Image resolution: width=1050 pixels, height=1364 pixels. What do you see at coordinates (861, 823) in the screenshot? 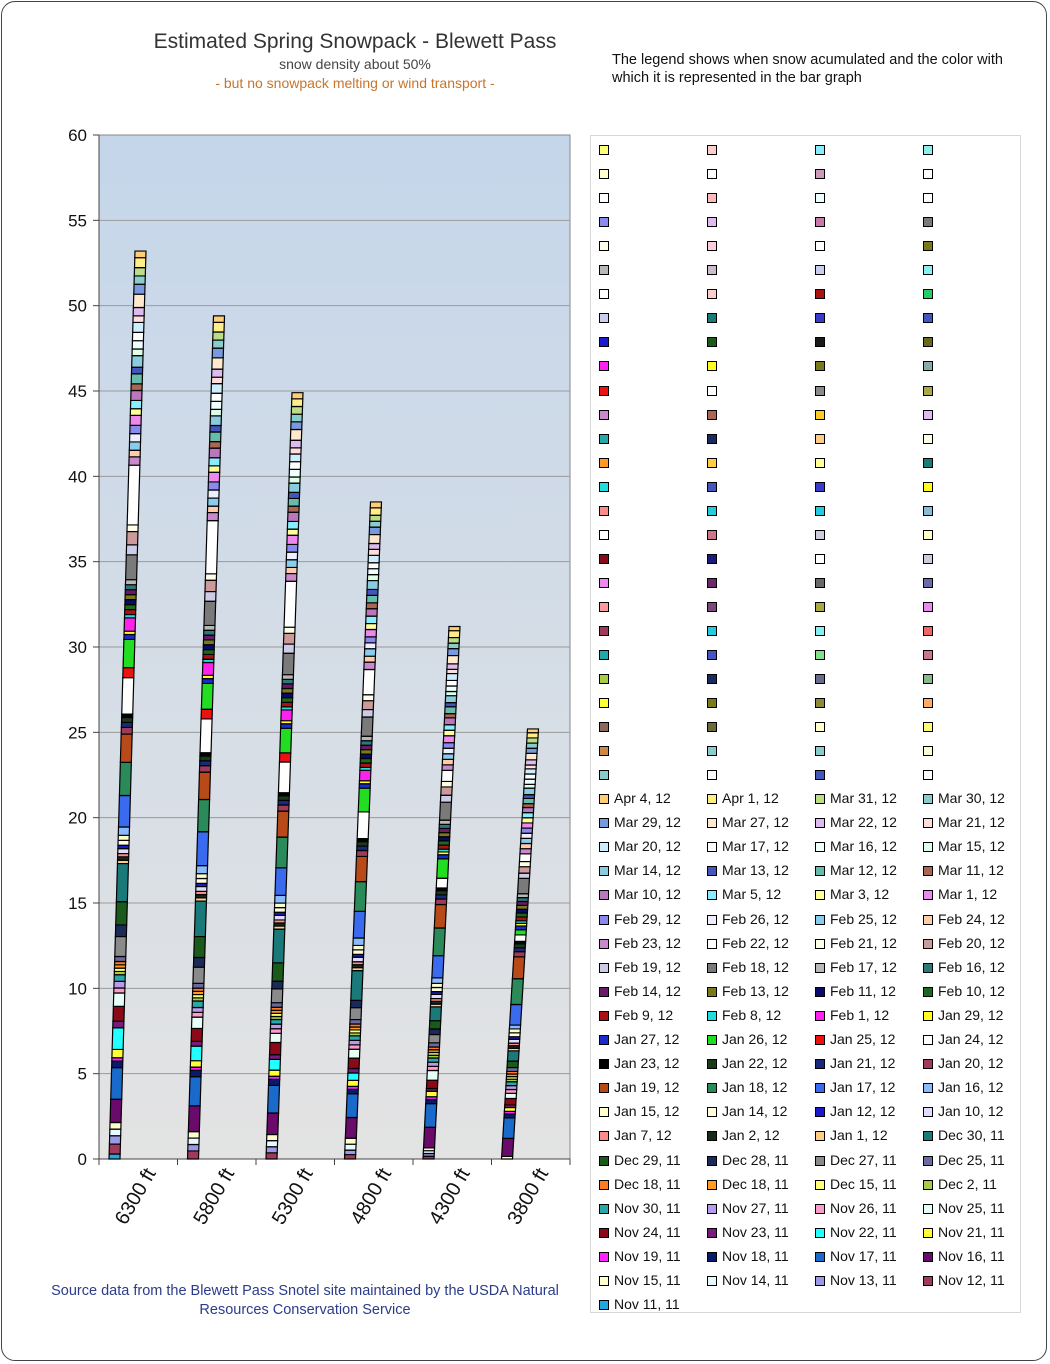
I see `legend-entry: Mar 22, 12` at bounding box center [861, 823].